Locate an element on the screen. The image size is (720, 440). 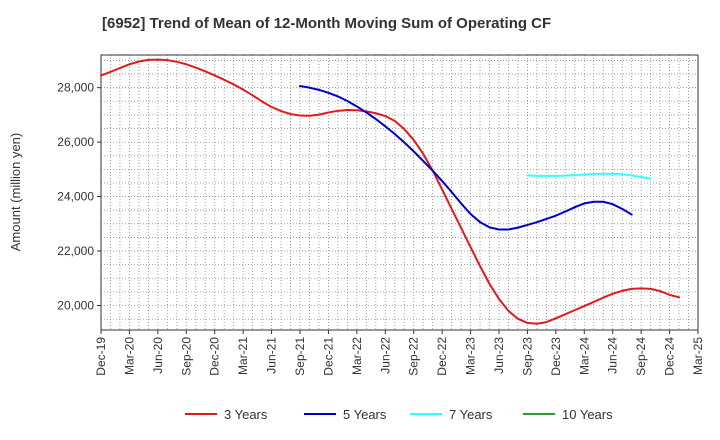
x-tick-label: Jun-21 is located at coordinates (272, 355).